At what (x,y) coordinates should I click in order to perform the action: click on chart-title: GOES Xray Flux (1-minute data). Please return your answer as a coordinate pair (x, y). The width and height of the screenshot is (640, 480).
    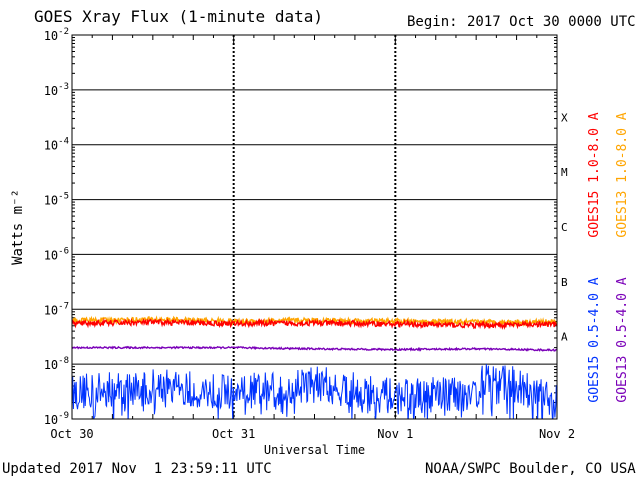
    Looking at the image, I should click on (178, 16).